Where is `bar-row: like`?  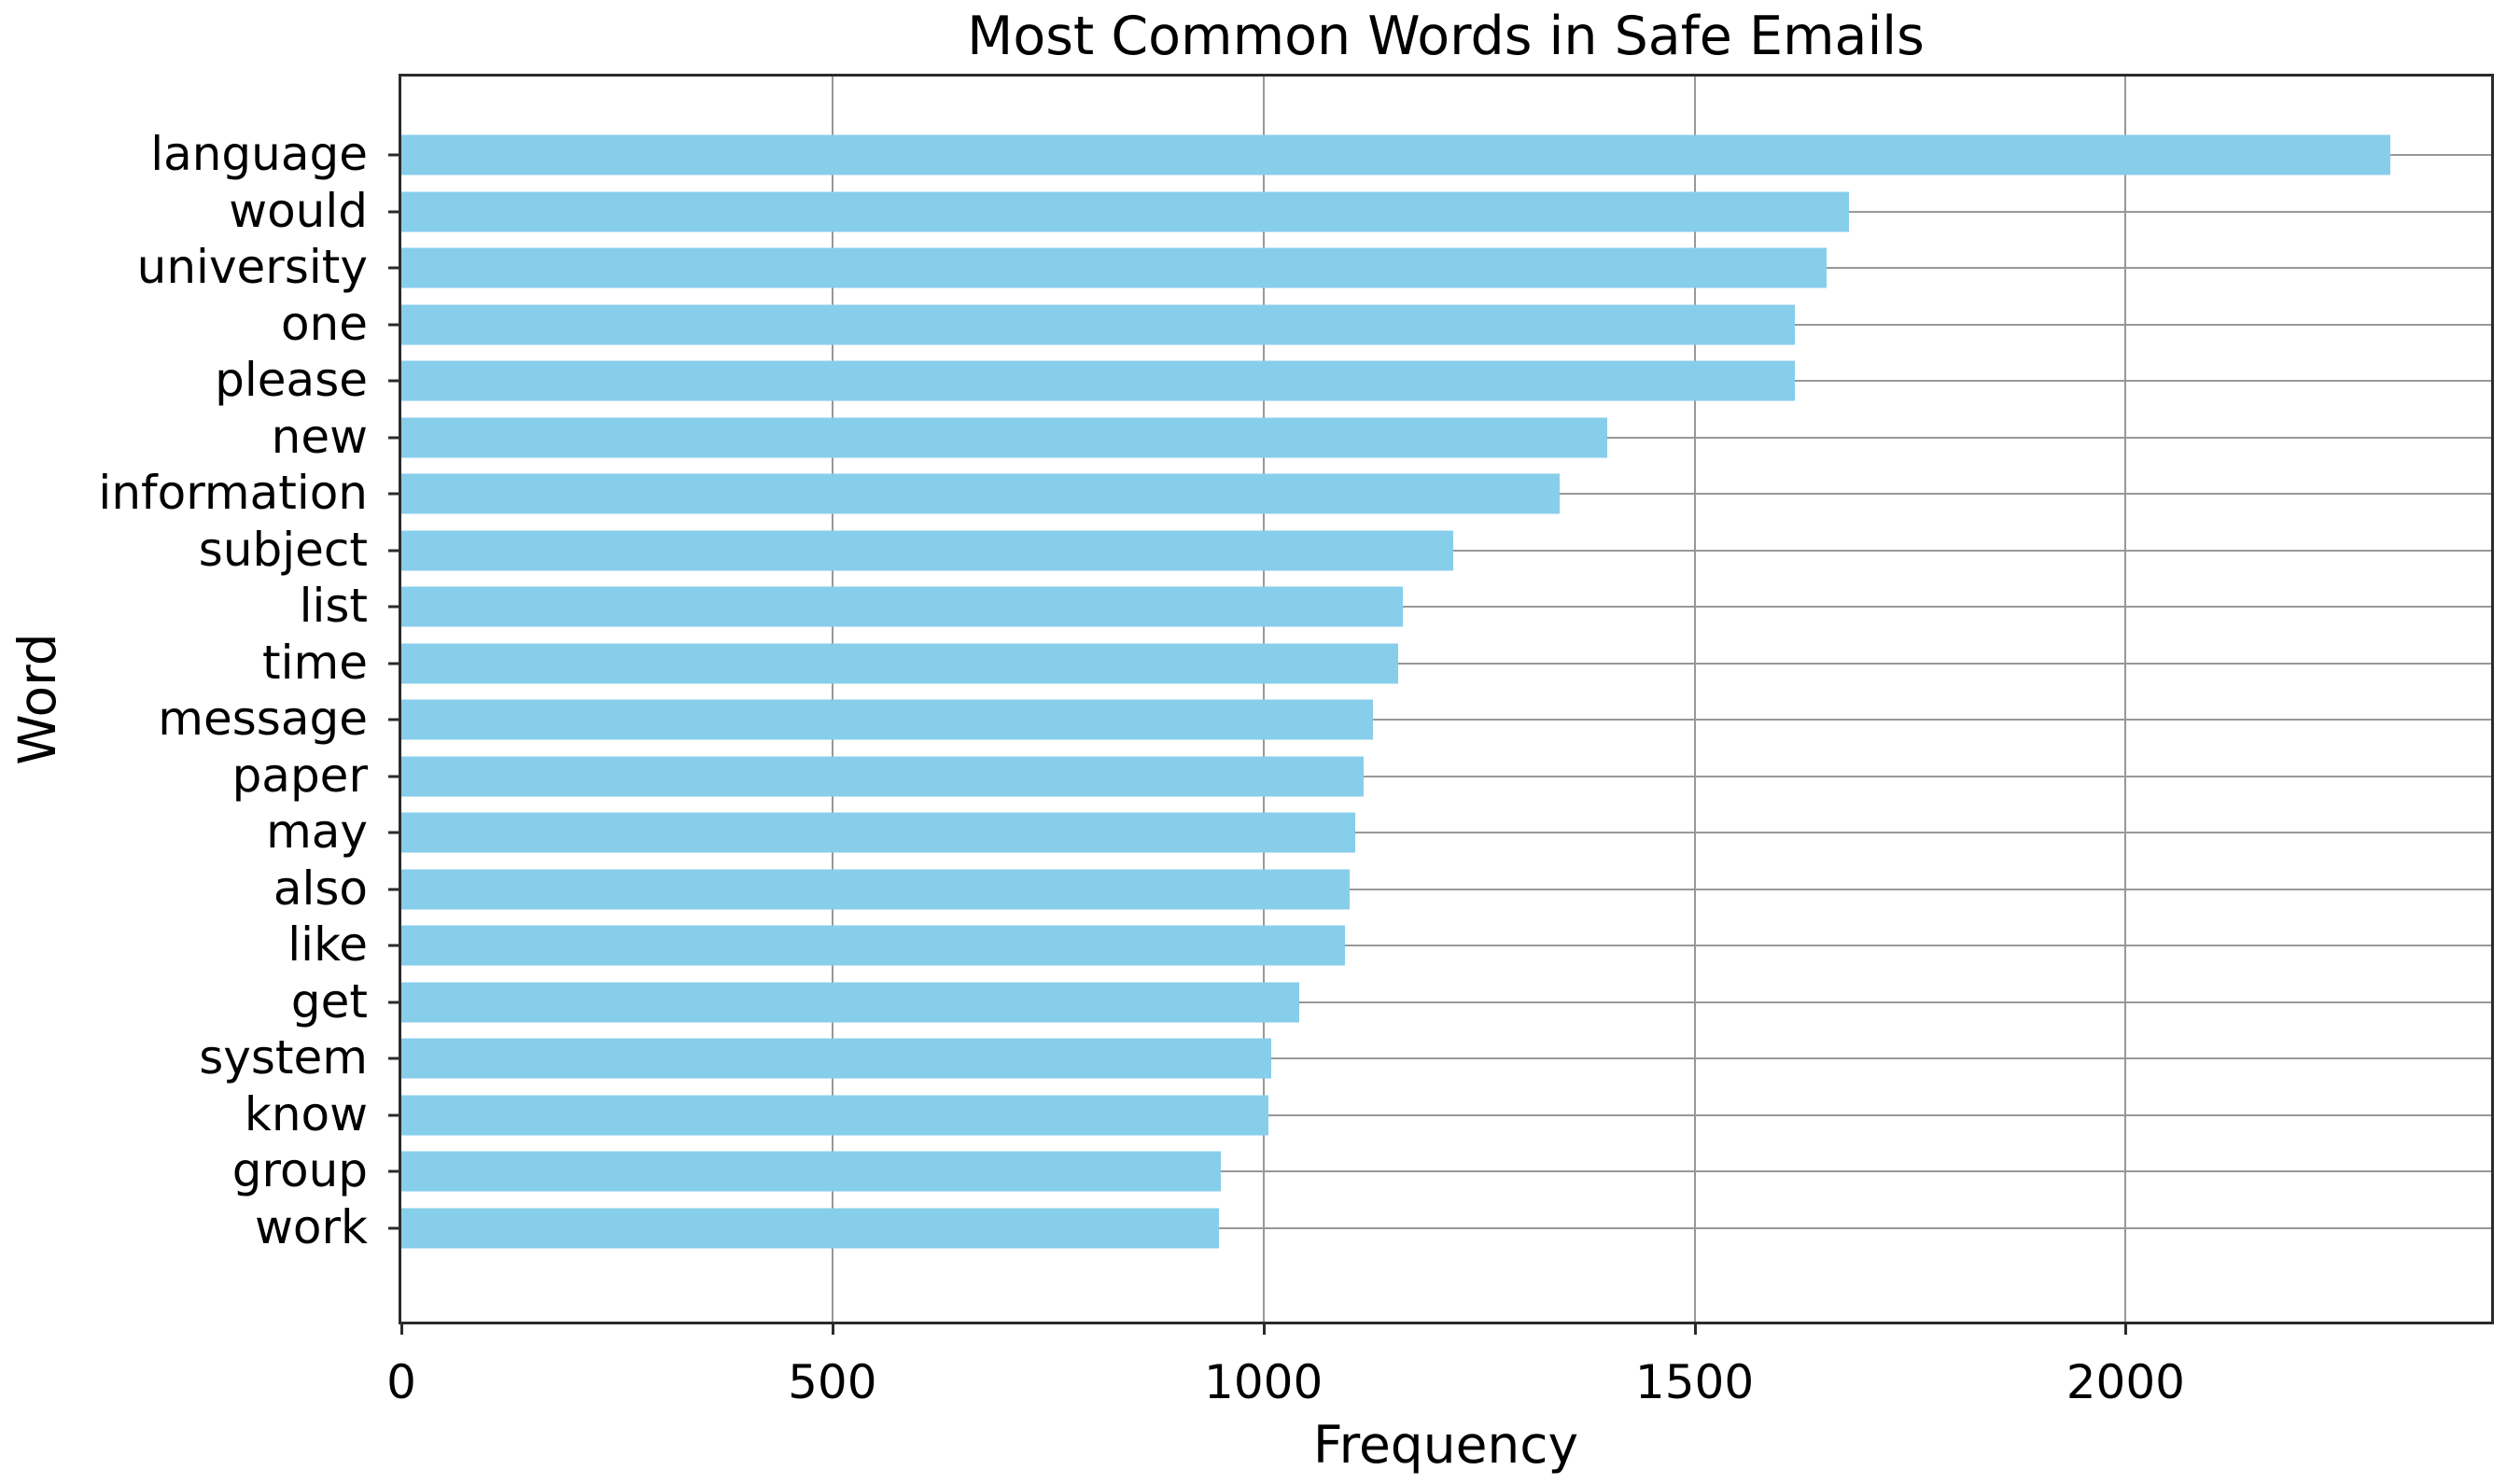 bar-row: like is located at coordinates (1389, 945).